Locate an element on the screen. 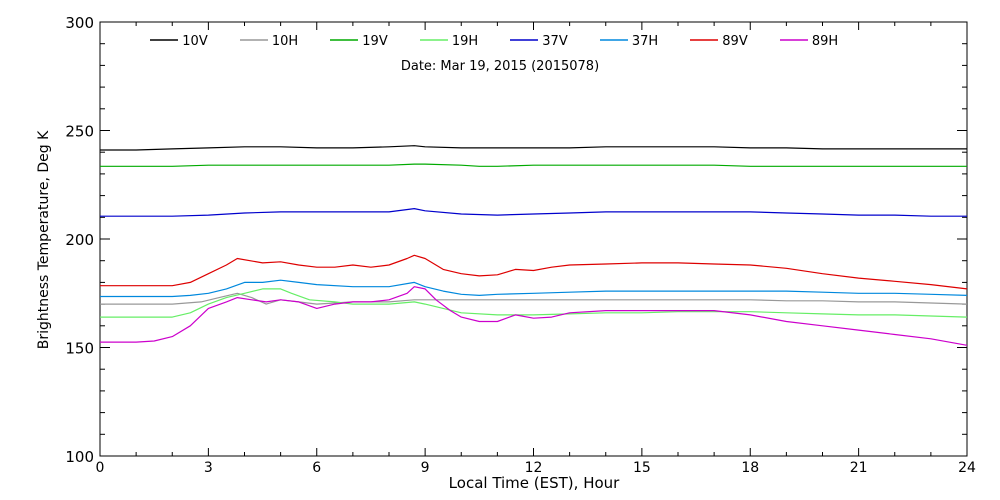 This screenshot has height=500, width=1000. x-tick-label: 21 is located at coordinates (859, 468).